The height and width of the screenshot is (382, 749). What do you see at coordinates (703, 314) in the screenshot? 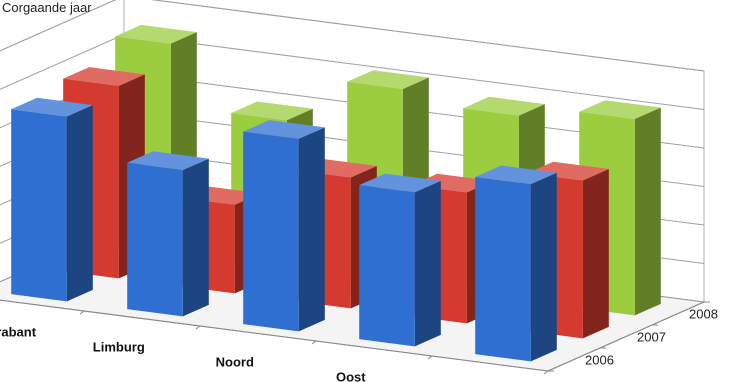
I see `series-label: 2008` at bounding box center [703, 314].